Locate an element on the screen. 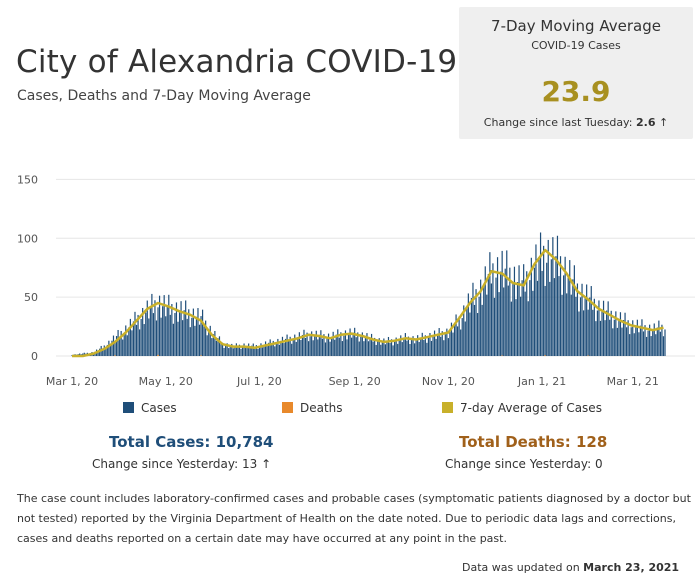  legend-cases: Cases is located at coordinates (150, 408).